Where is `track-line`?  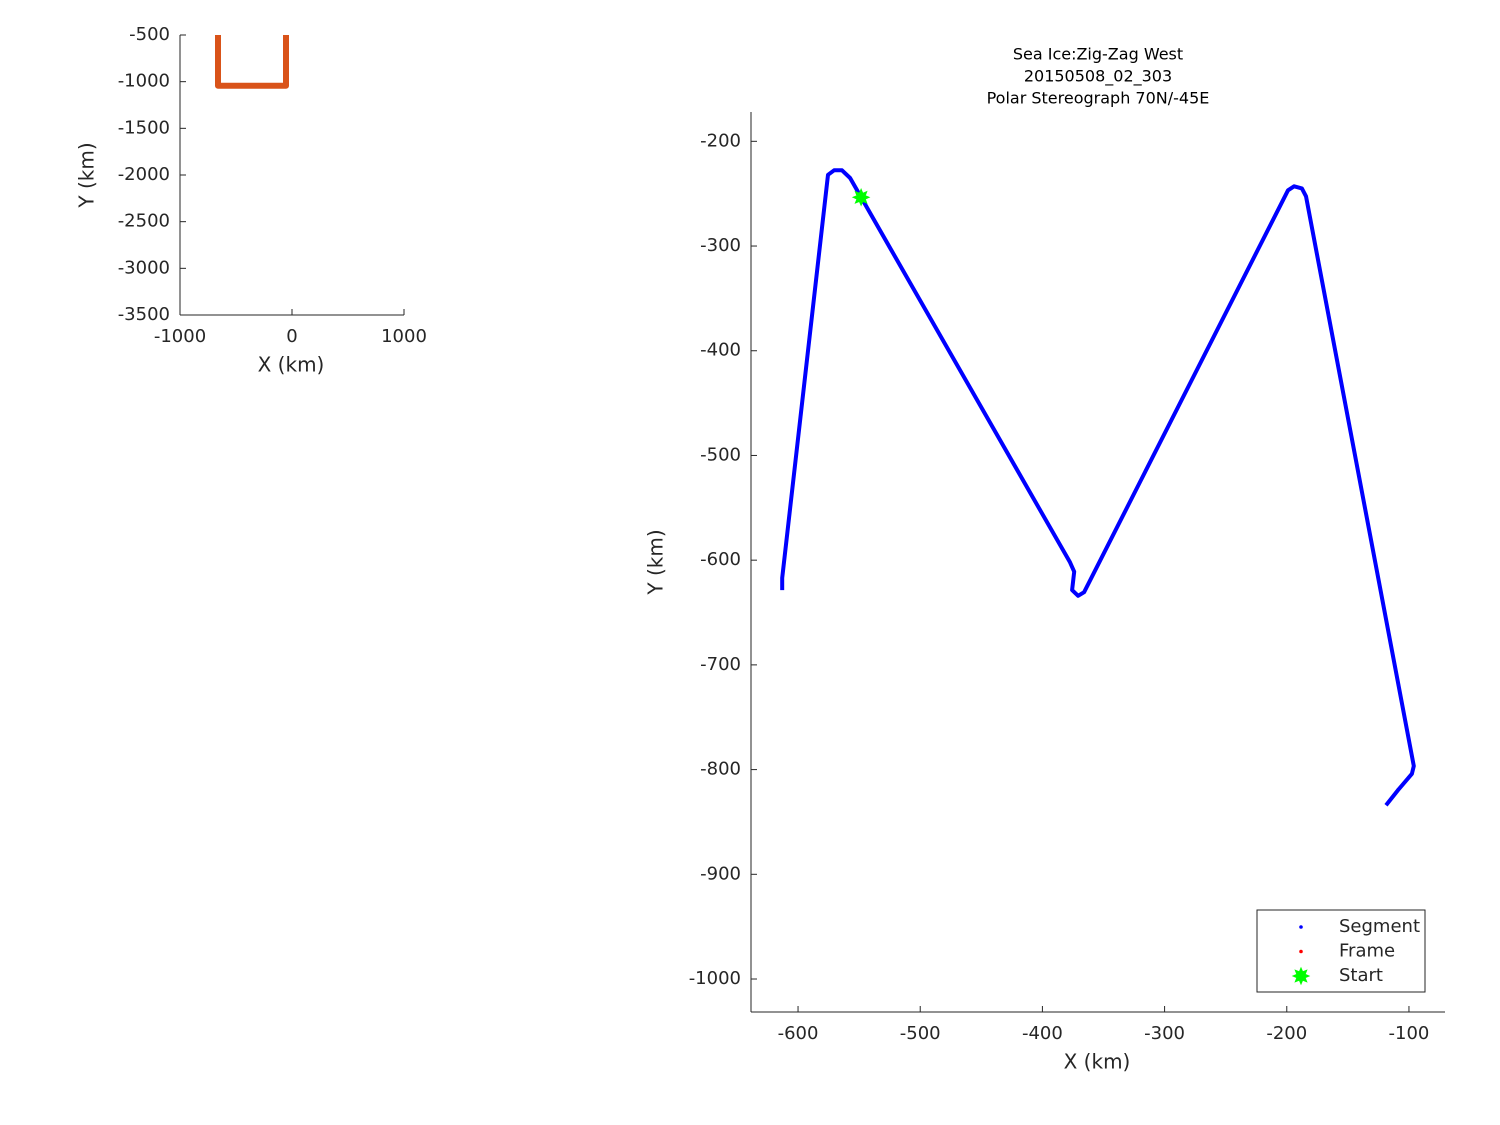 track-line is located at coordinates (252, 62).